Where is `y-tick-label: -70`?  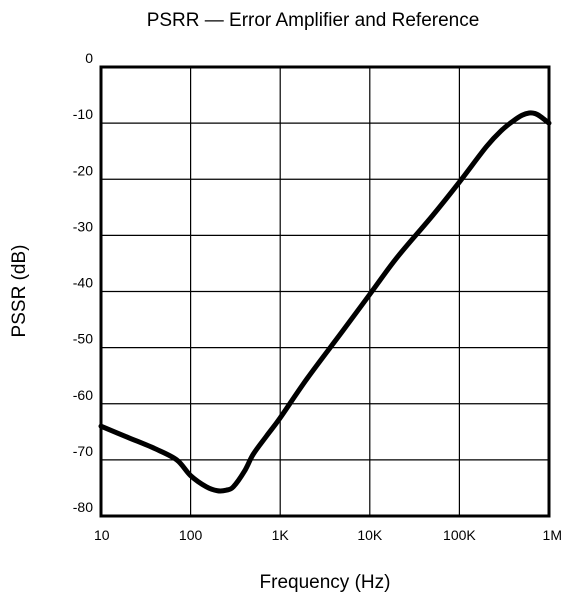
y-tick-label: -70 is located at coordinates (83, 451).